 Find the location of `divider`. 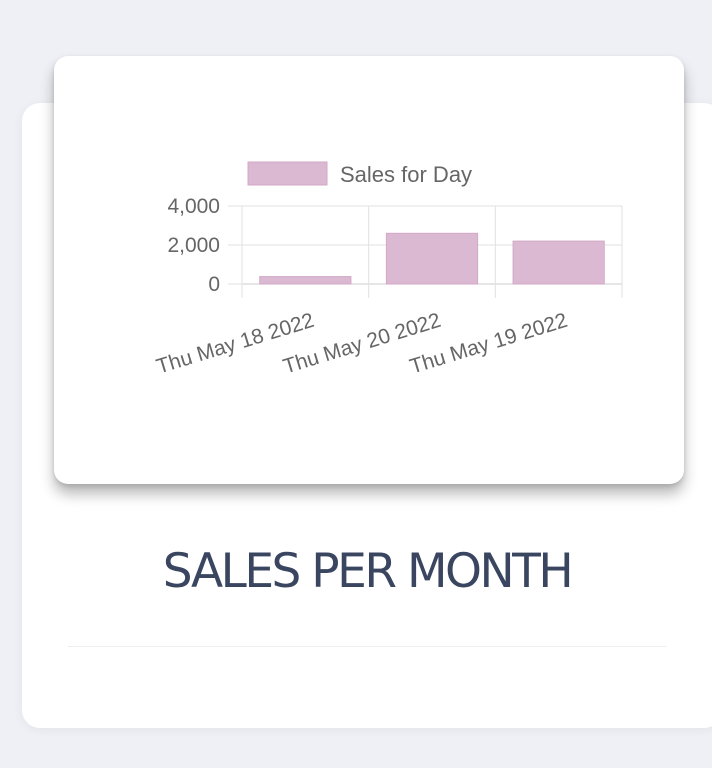

divider is located at coordinates (367, 646).